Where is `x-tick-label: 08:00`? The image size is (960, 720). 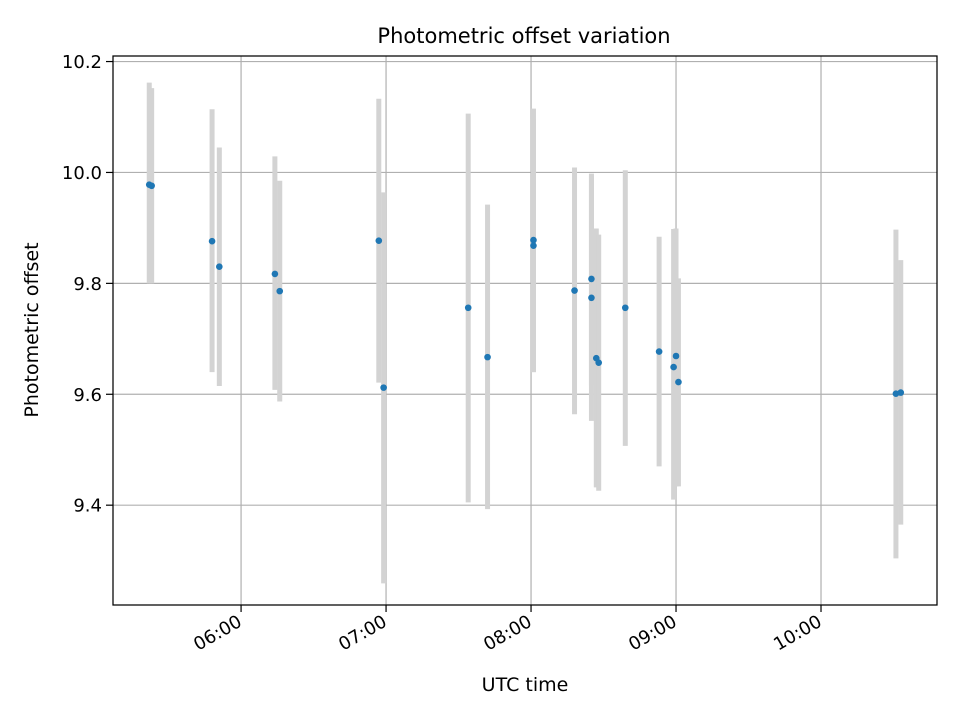 x-tick-label: 08:00 is located at coordinates (507, 633).